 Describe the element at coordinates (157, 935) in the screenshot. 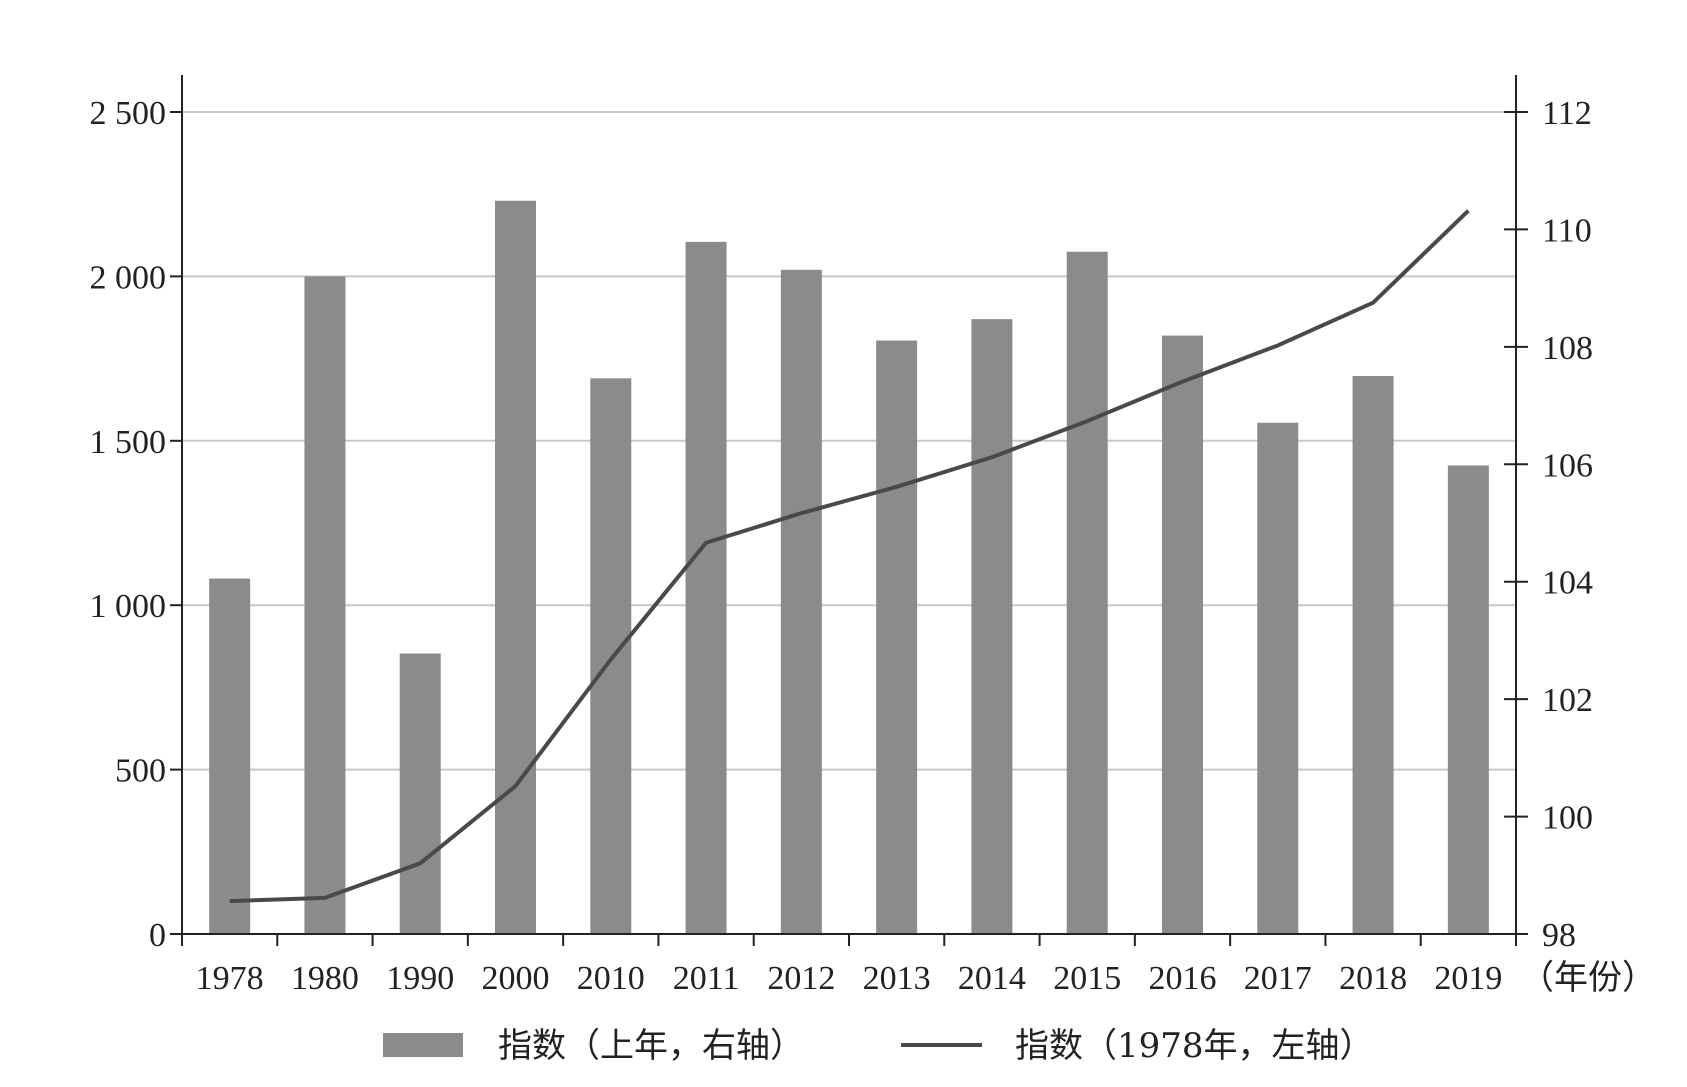

I see `left-tick-label: 0` at that location.